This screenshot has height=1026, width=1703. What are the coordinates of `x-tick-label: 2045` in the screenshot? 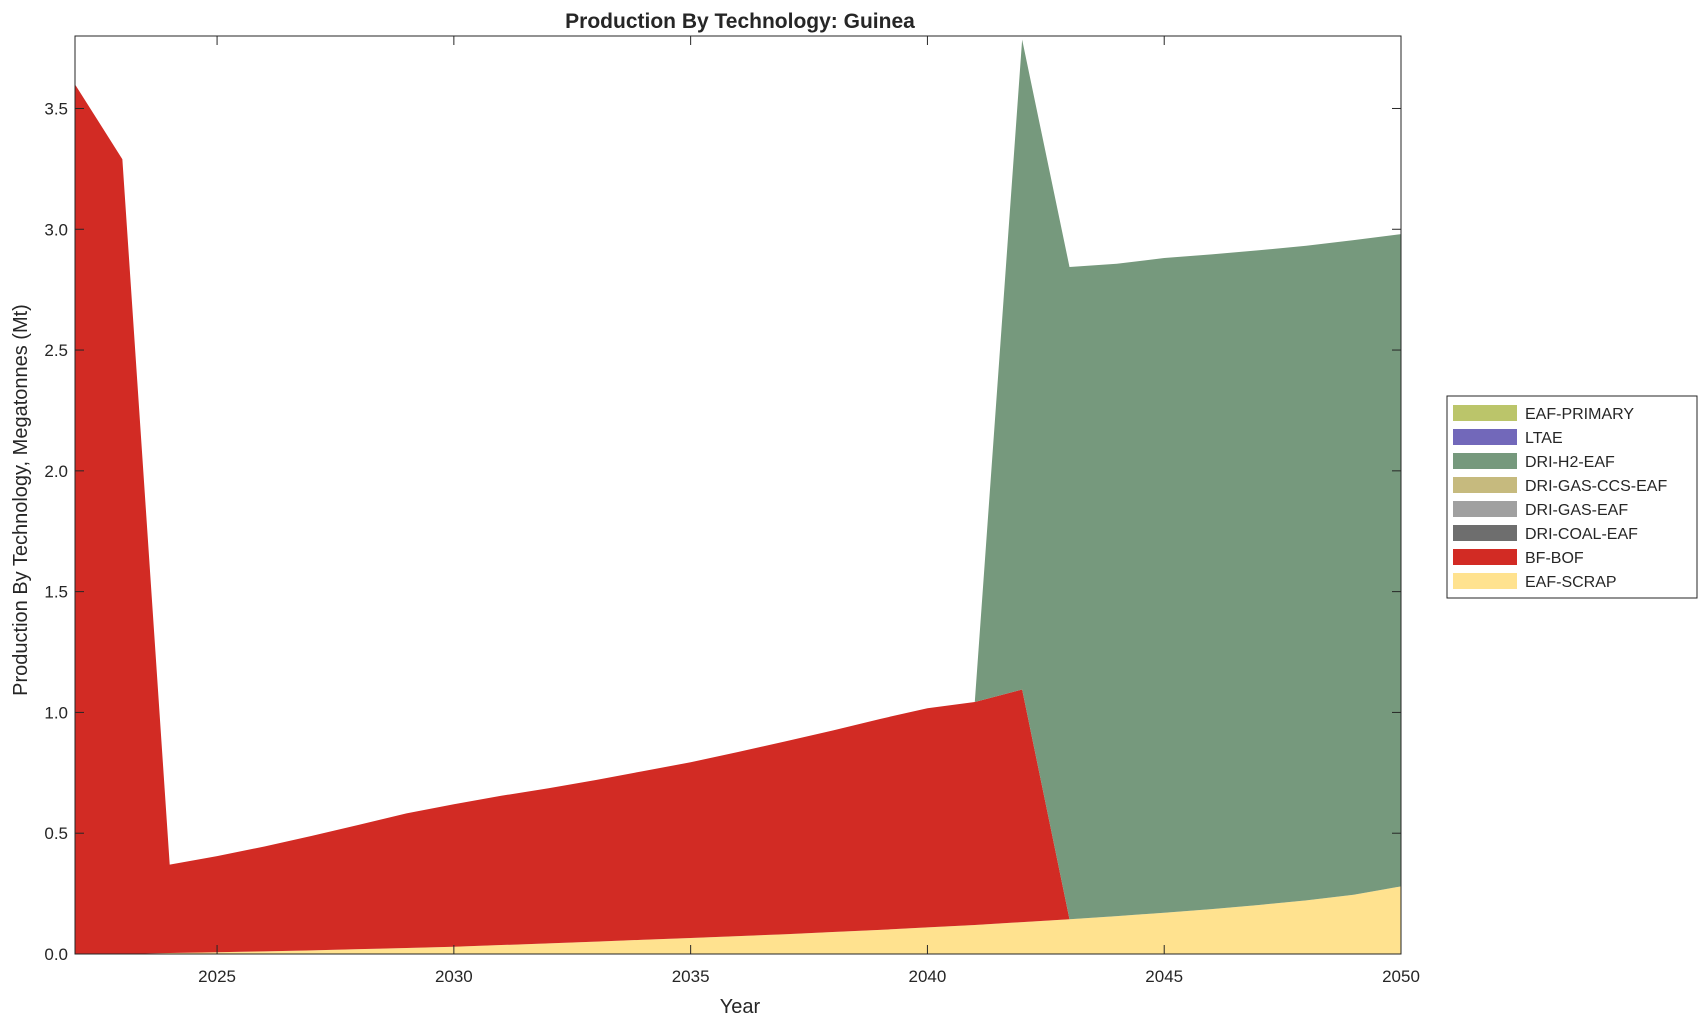 It's located at (1164, 976).